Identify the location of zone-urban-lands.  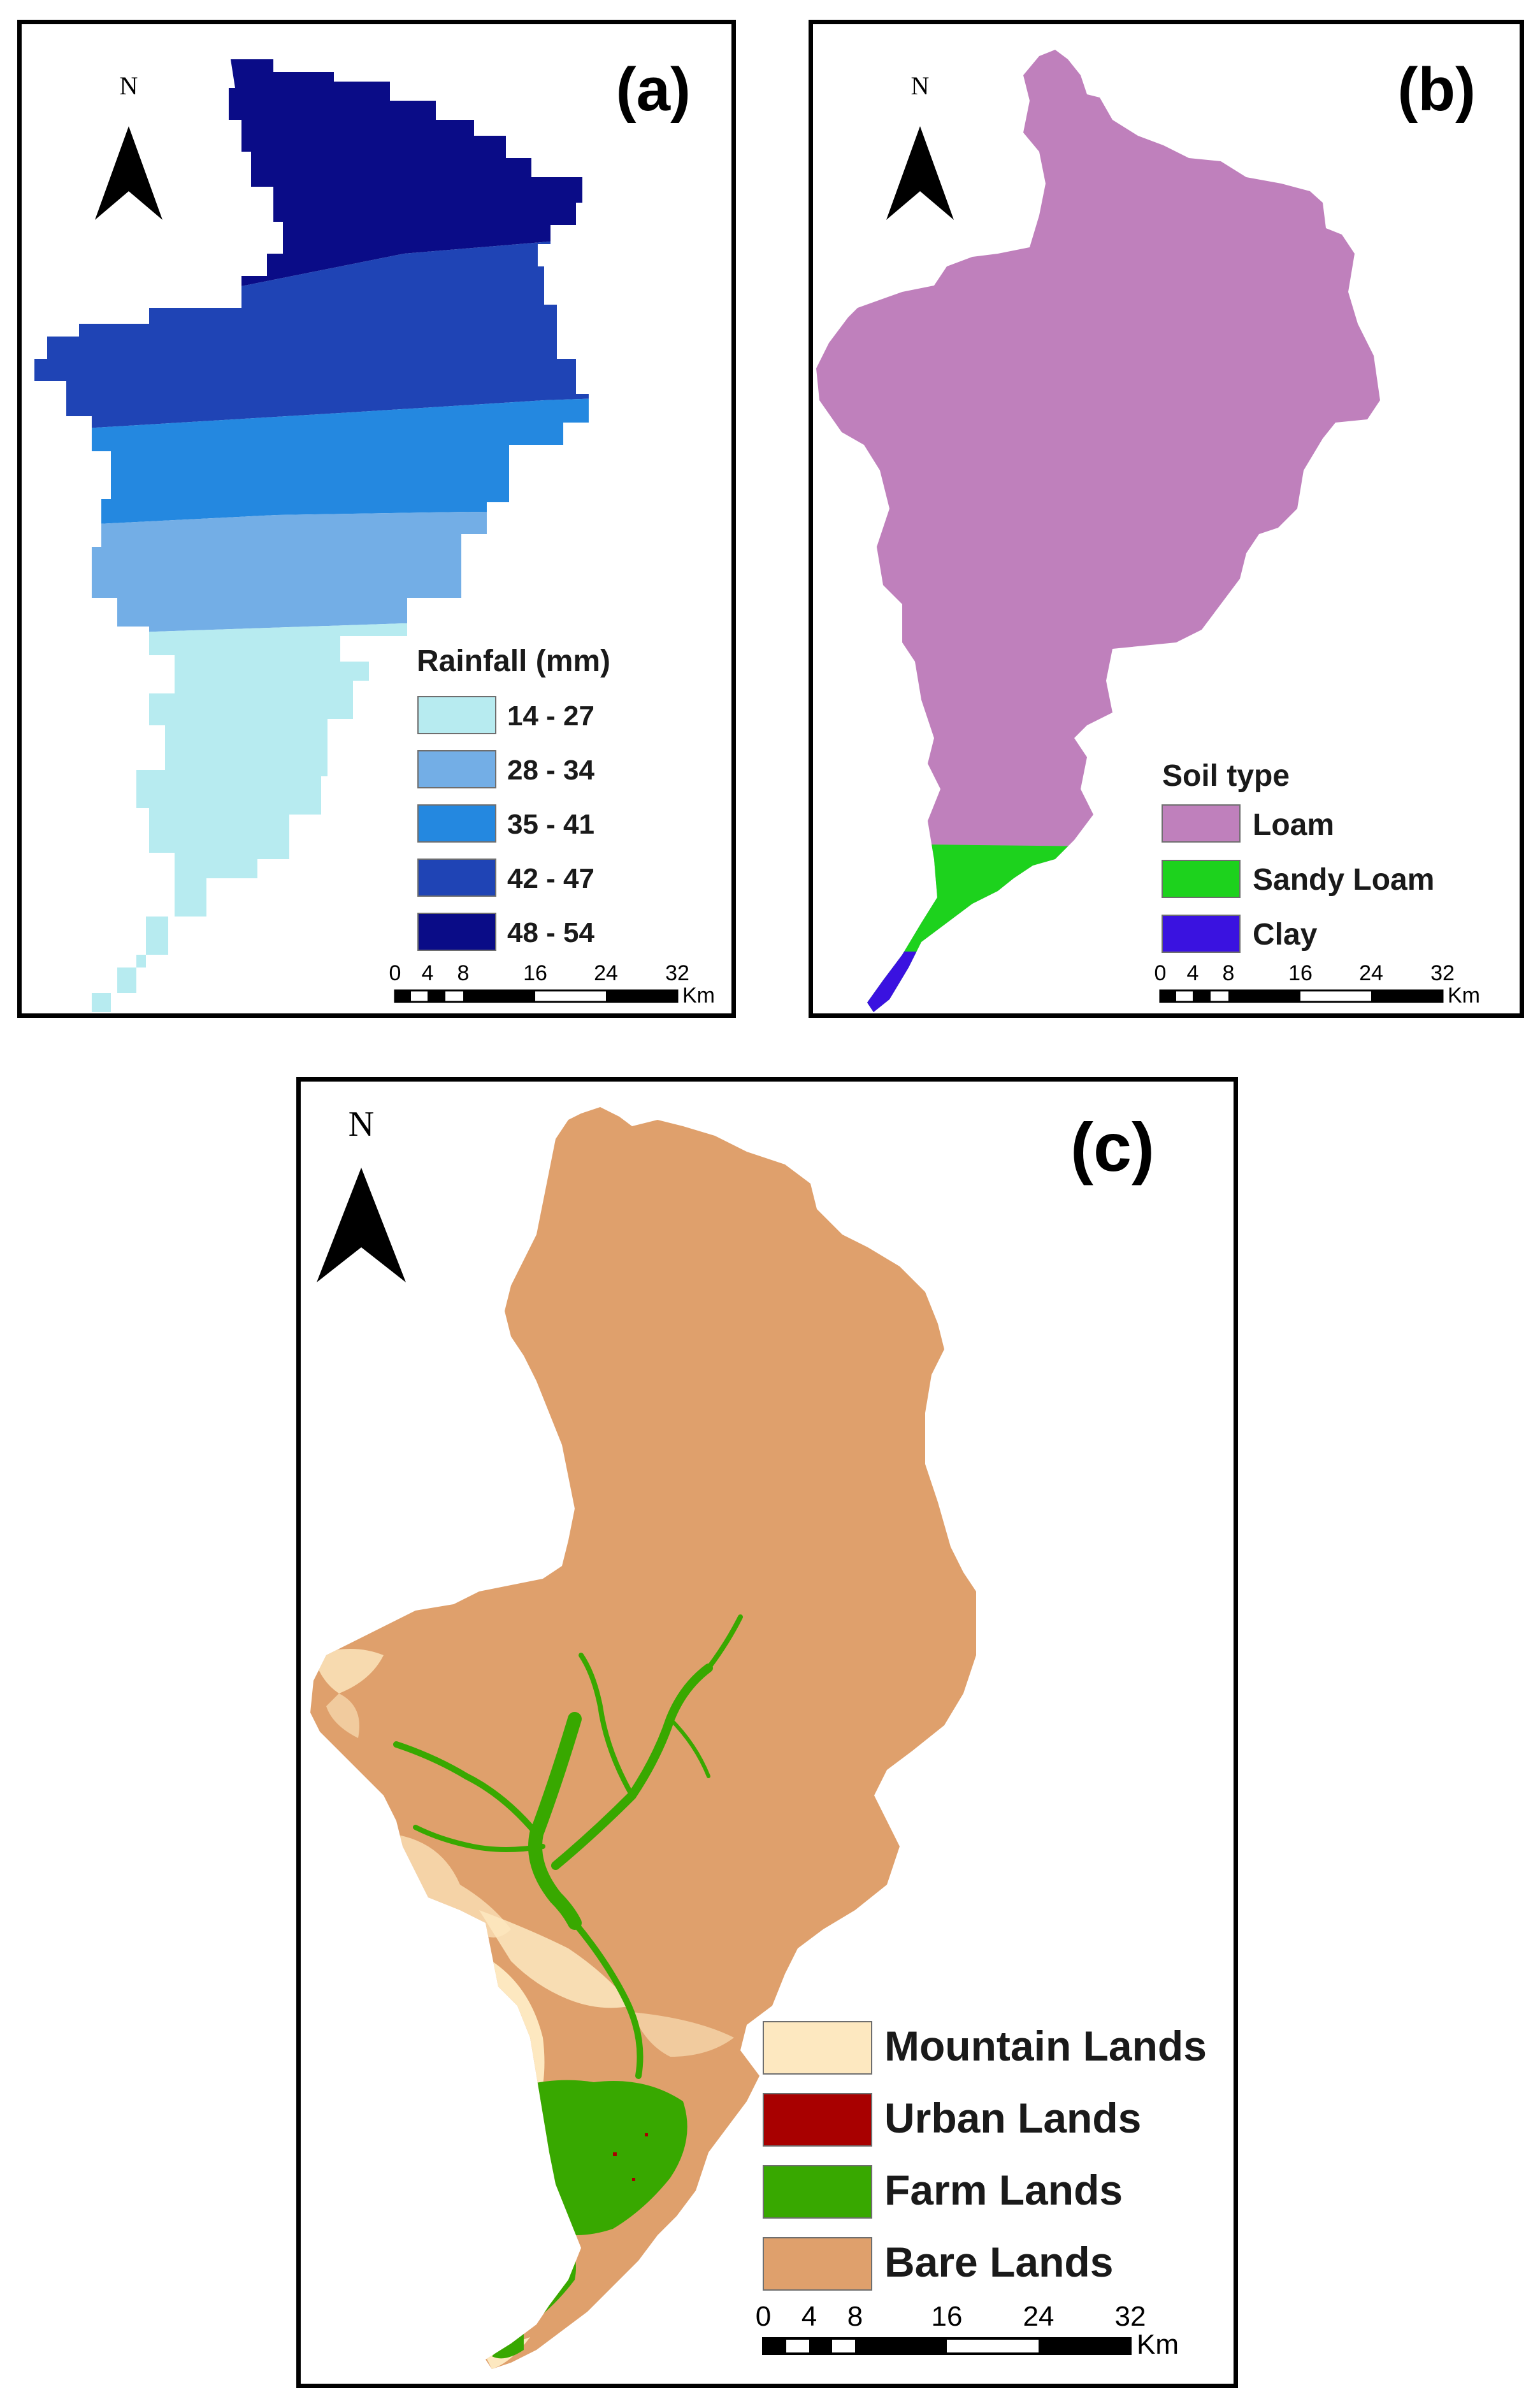
(630, 2157).